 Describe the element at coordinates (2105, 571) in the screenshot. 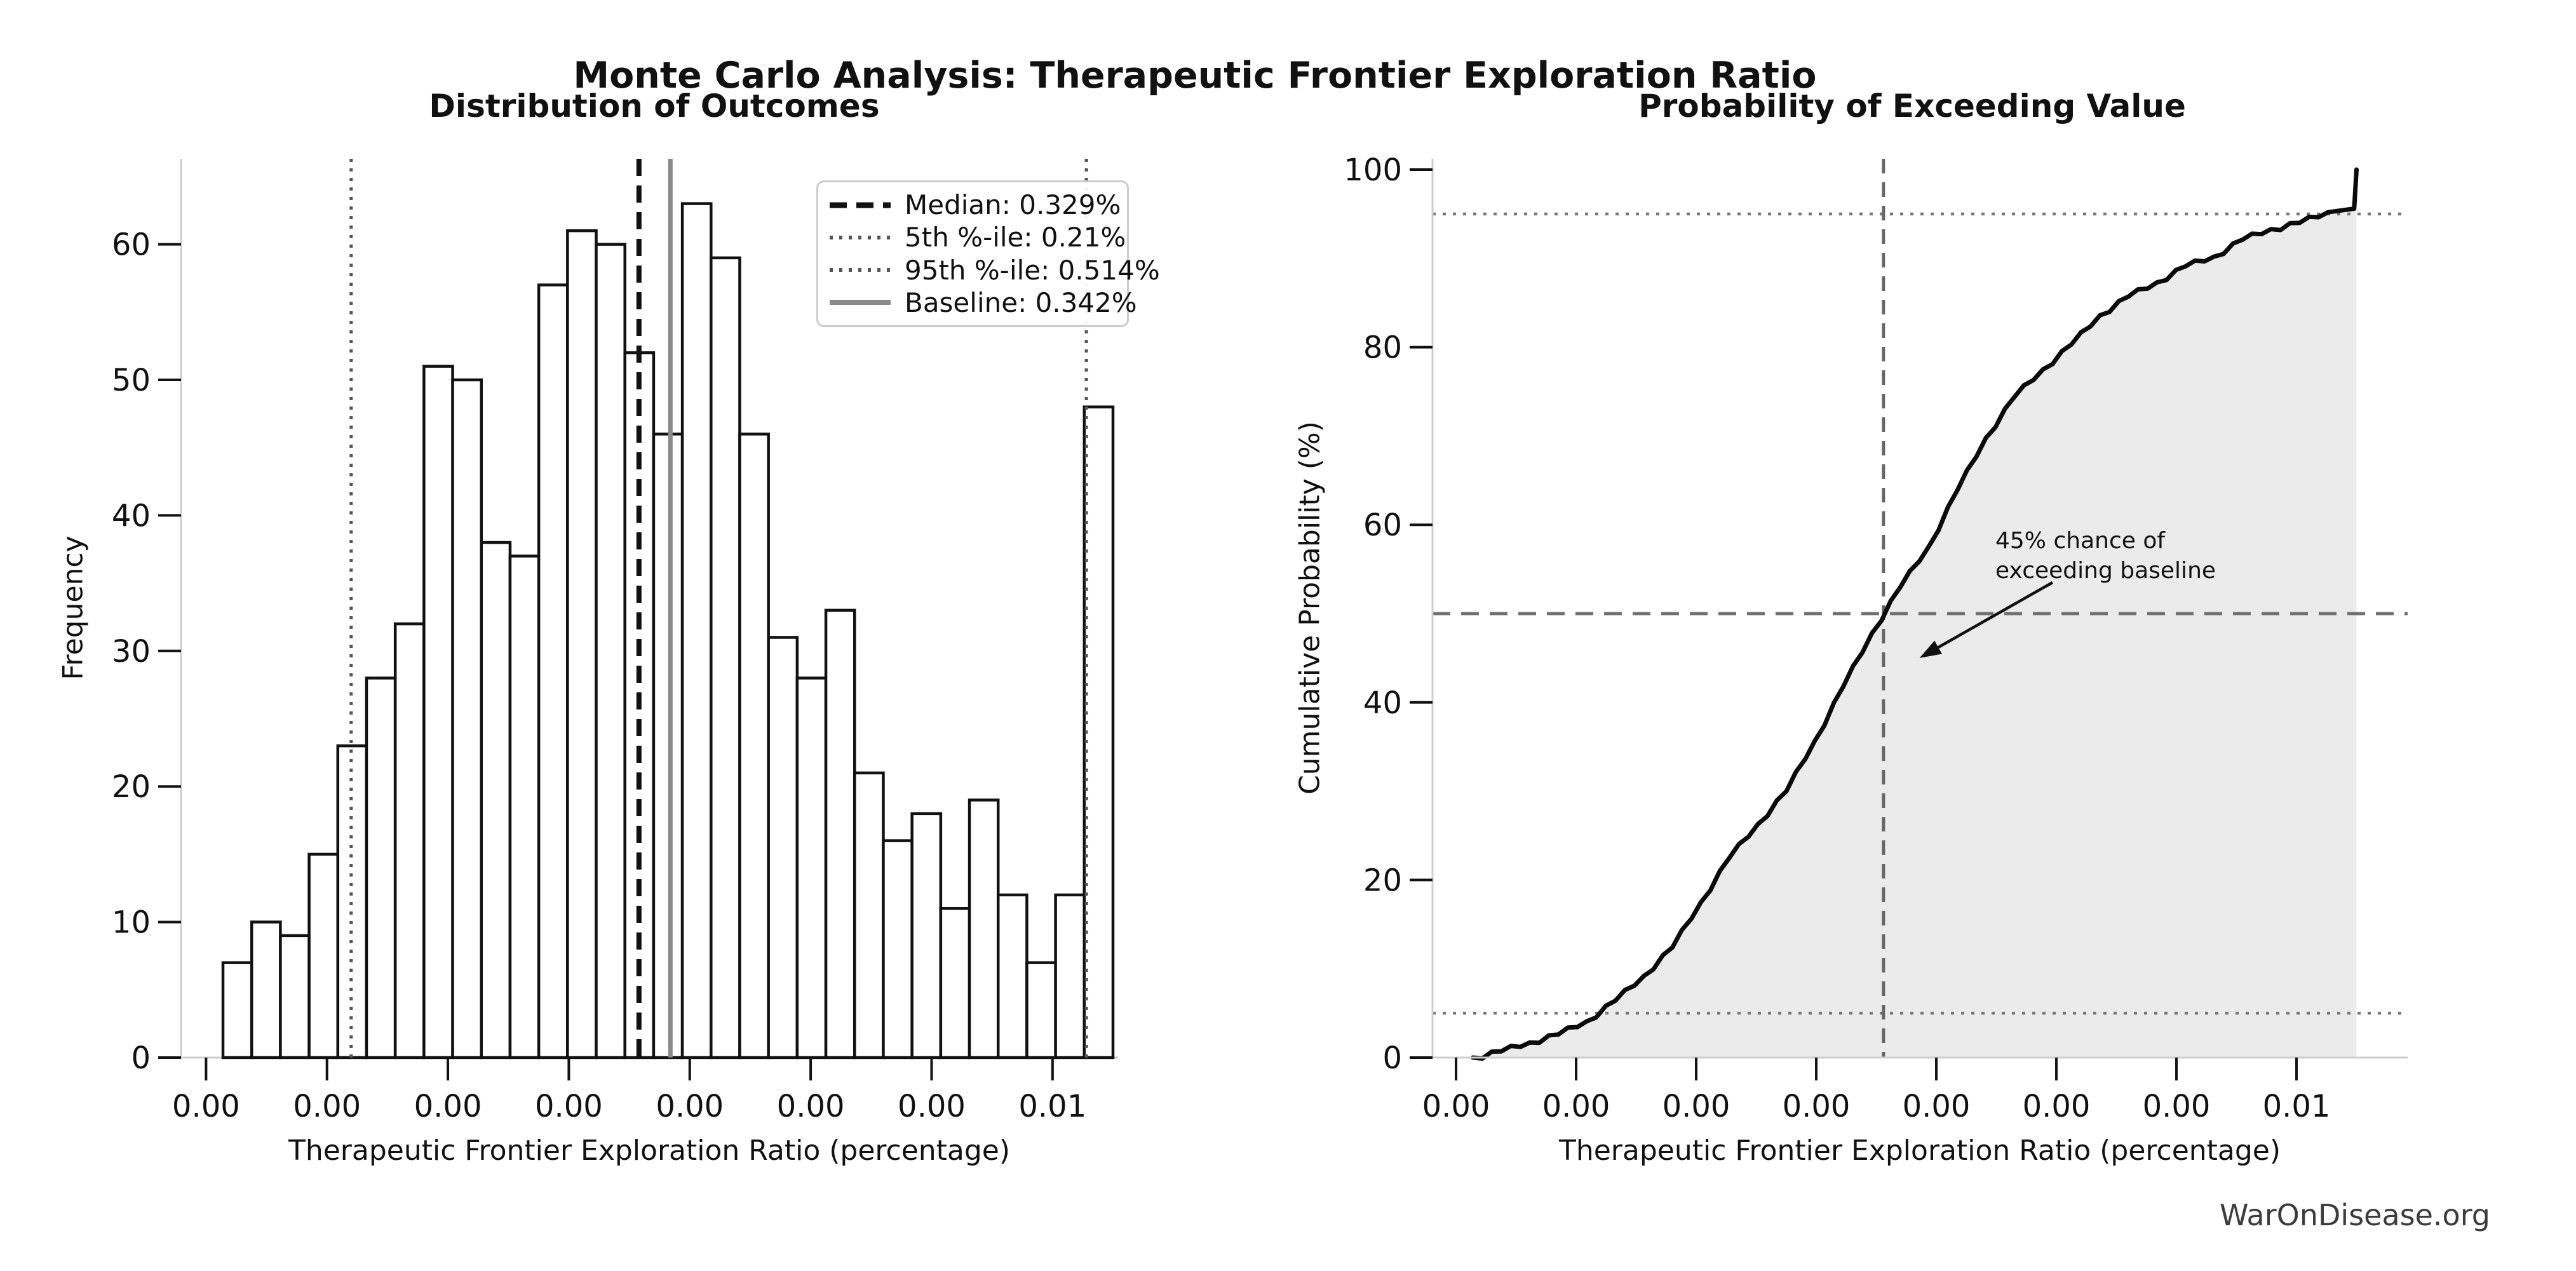

I see `annotation-line-2: exceeding baseline` at that location.